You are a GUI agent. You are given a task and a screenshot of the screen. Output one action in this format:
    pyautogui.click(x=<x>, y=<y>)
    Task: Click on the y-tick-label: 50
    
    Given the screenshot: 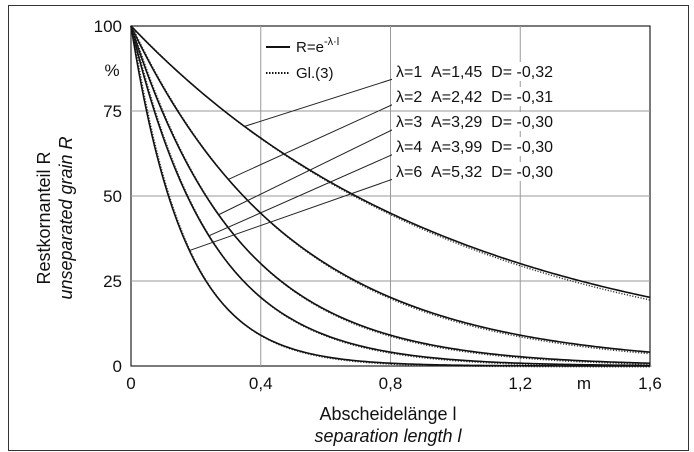 What is the action you would take?
    pyautogui.click(x=112, y=196)
    